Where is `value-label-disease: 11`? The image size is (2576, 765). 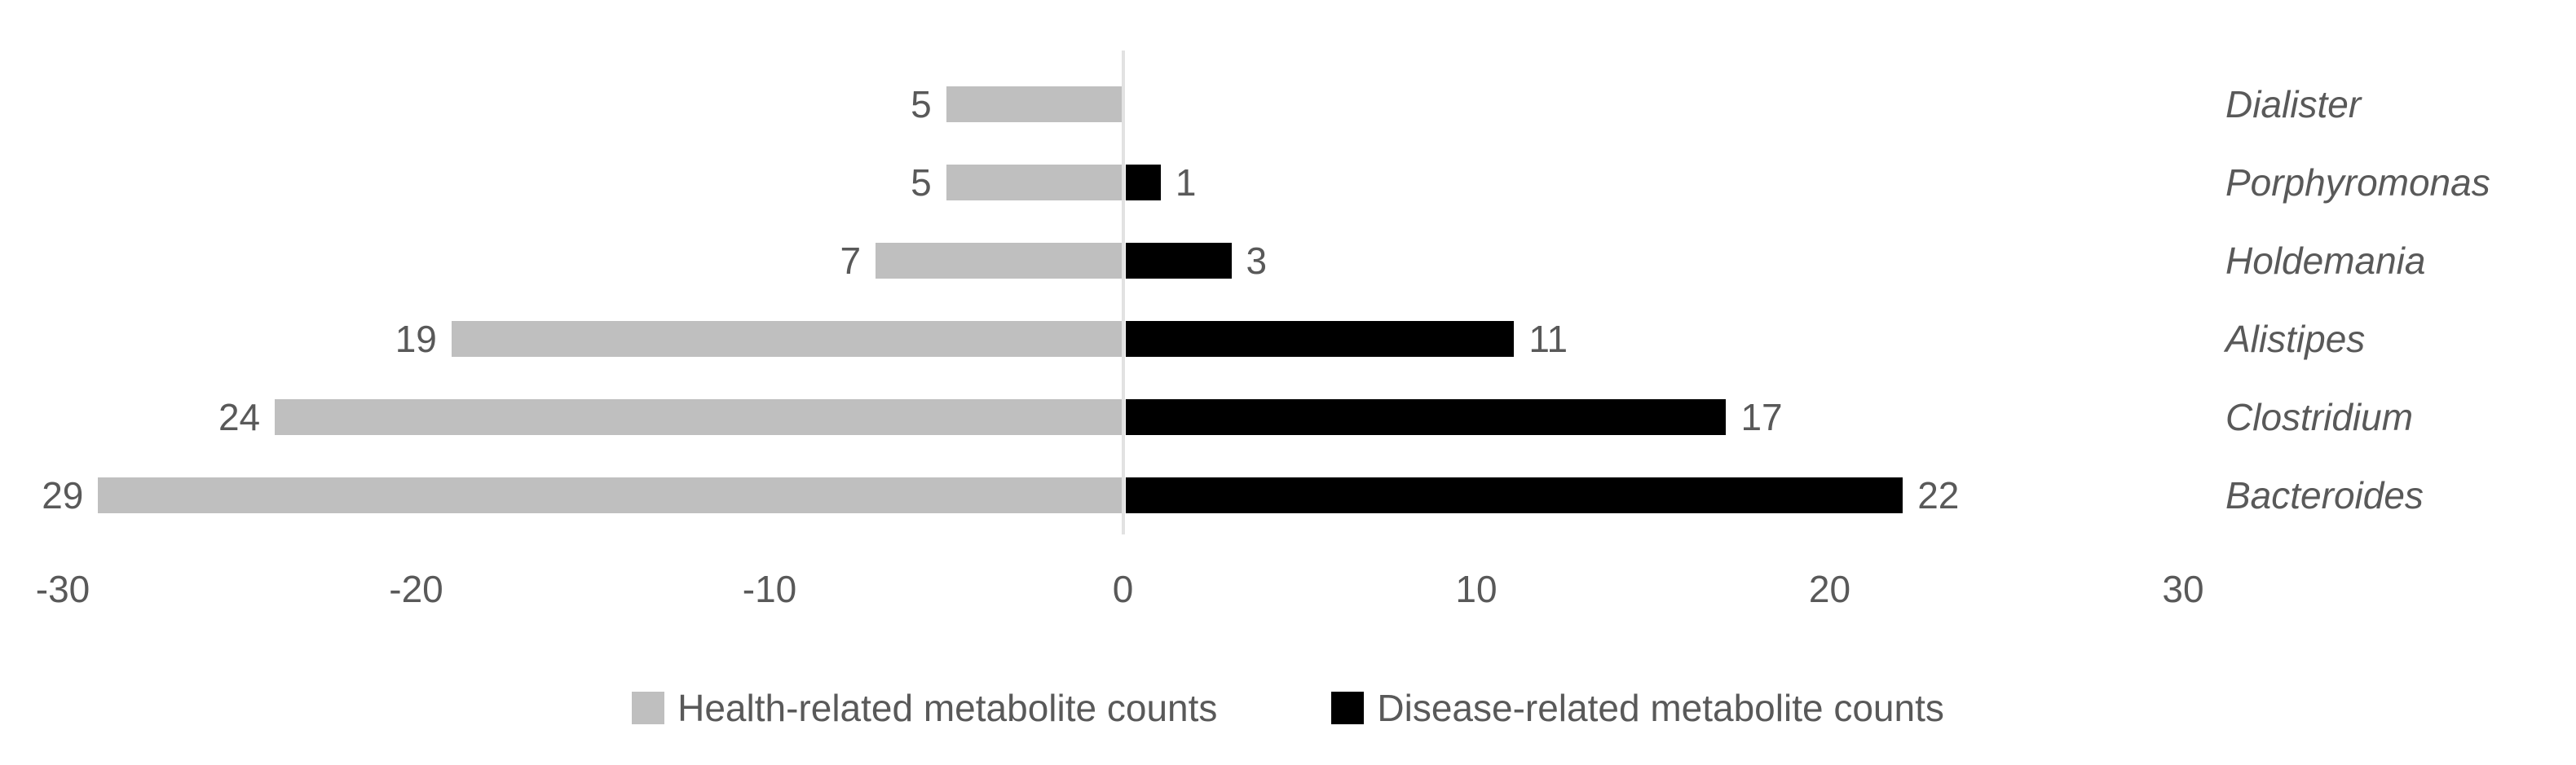 value-label-disease: 11 is located at coordinates (1548, 339).